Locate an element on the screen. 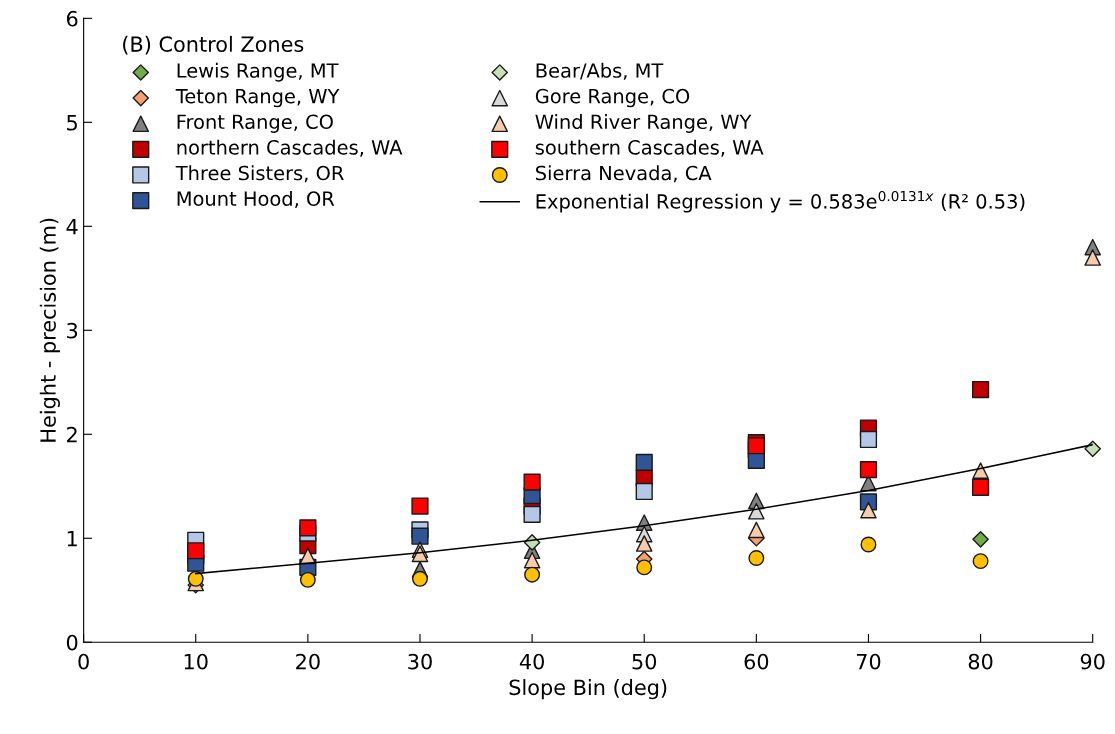  legend-label: Teton Range, WY is located at coordinates (257, 98).